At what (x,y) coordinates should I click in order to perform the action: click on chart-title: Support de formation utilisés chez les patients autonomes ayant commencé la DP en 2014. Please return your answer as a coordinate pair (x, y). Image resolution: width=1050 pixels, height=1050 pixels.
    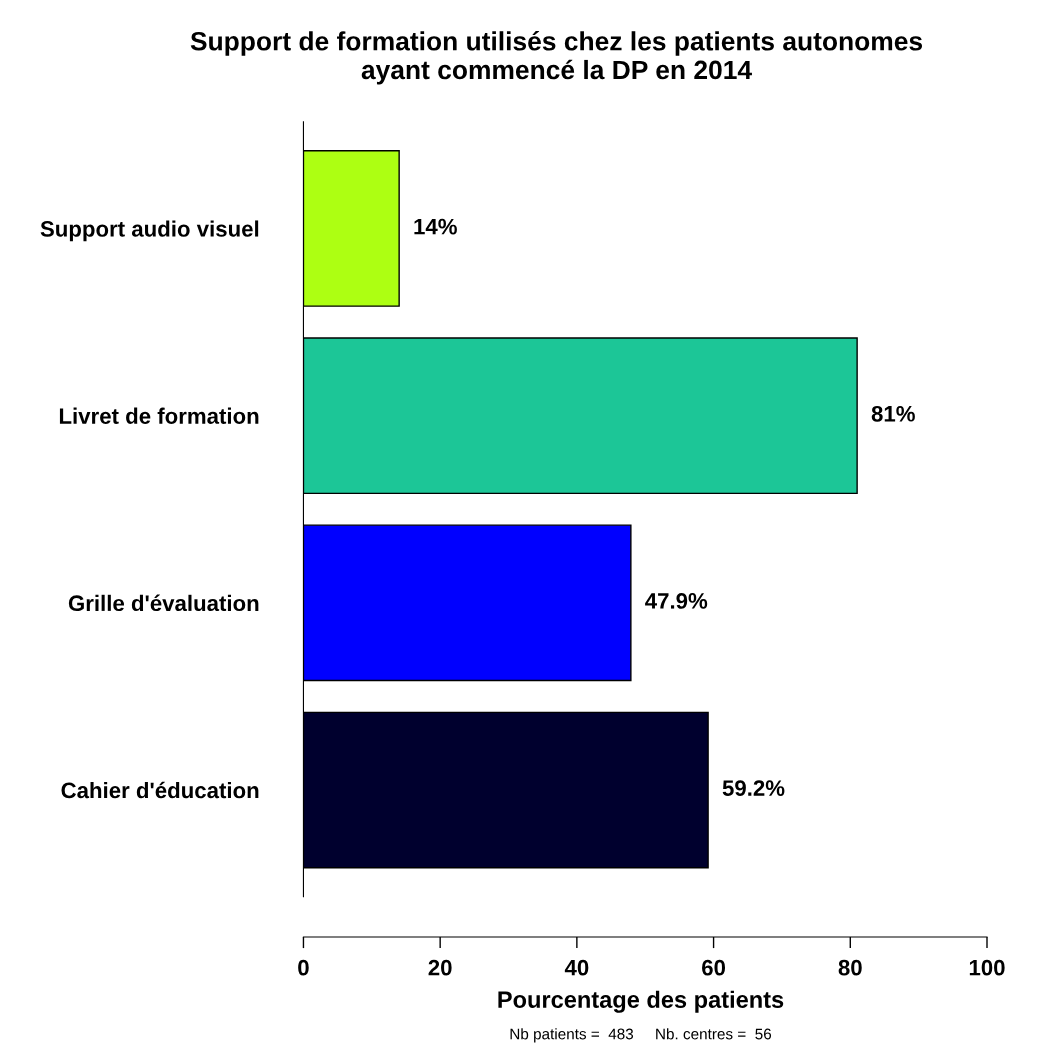
    Looking at the image, I should click on (556, 57).